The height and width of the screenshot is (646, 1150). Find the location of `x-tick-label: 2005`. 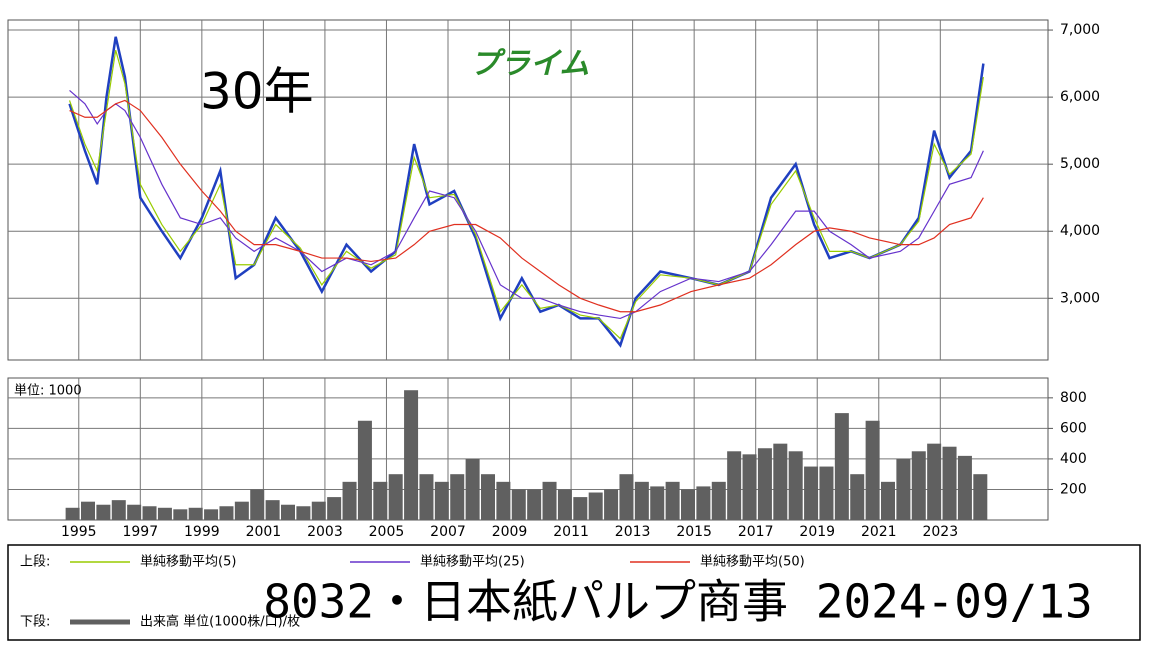

x-tick-label: 2005 is located at coordinates (387, 532).